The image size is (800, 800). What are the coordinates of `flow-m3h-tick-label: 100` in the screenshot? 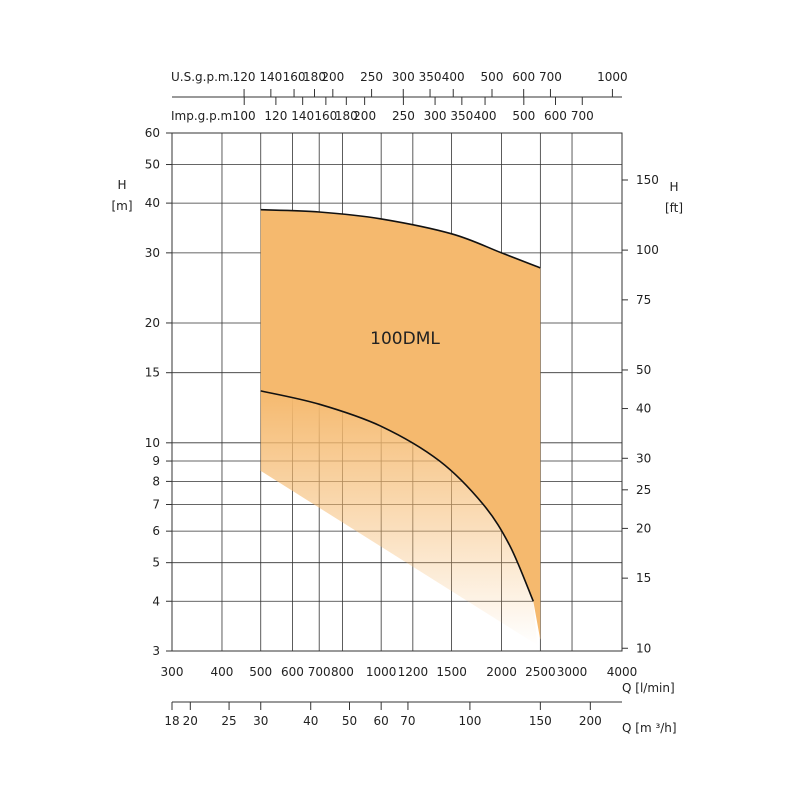 It's located at (469, 721).